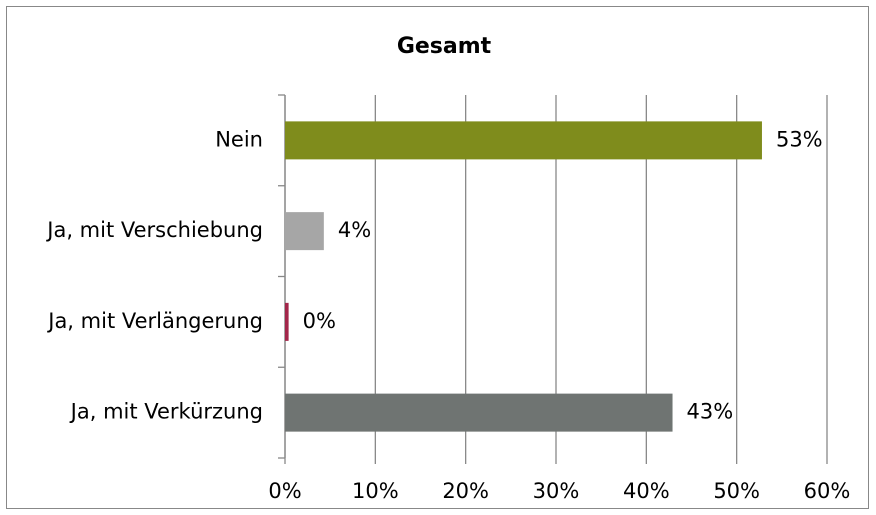  Describe the element at coordinates (556, 491) in the screenshot. I see `x-tick-label: 30%` at that location.